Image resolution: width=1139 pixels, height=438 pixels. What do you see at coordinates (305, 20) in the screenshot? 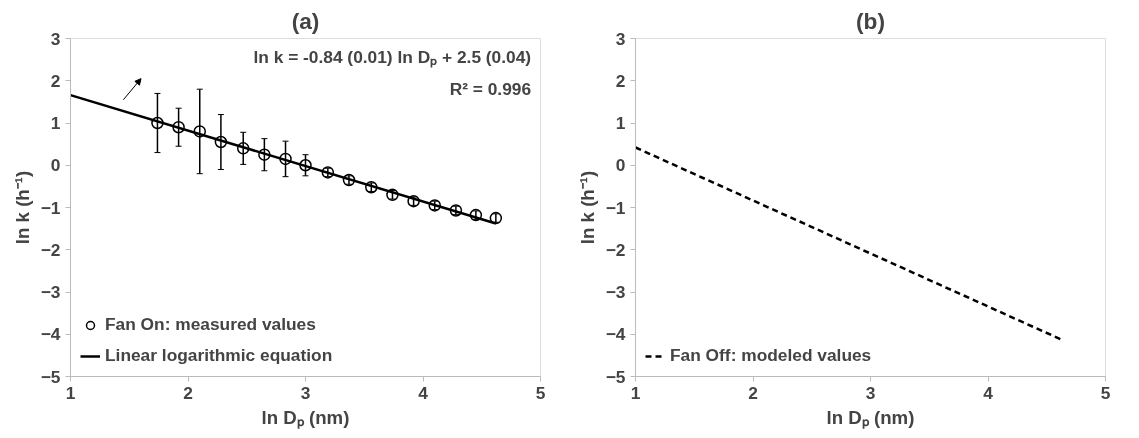
I see `chart-title: (a)` at bounding box center [305, 20].